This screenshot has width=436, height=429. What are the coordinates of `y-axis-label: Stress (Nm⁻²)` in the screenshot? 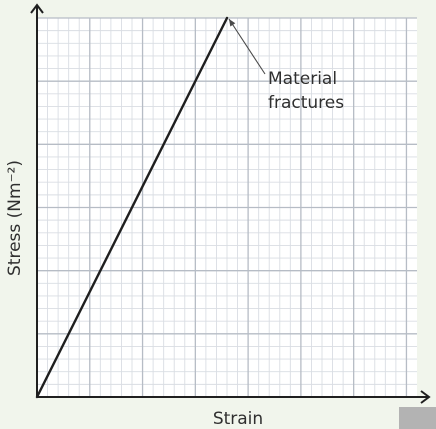 It's located at (15, 218).